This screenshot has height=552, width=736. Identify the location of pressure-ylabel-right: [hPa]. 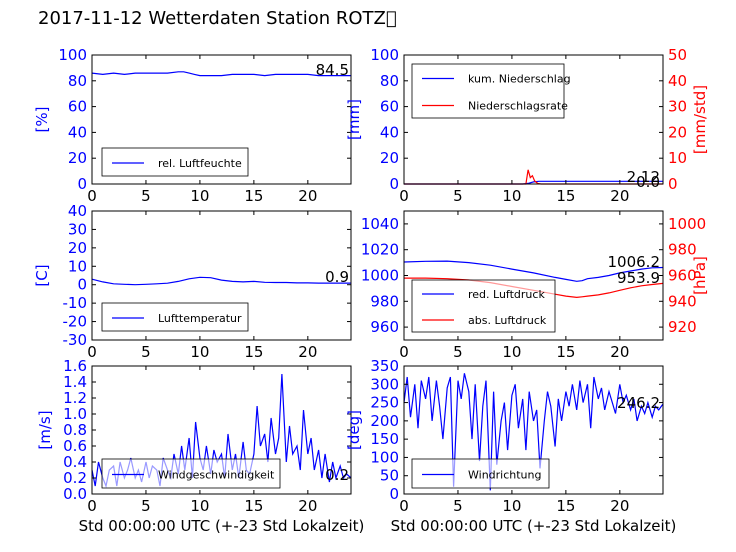
(700, 275).